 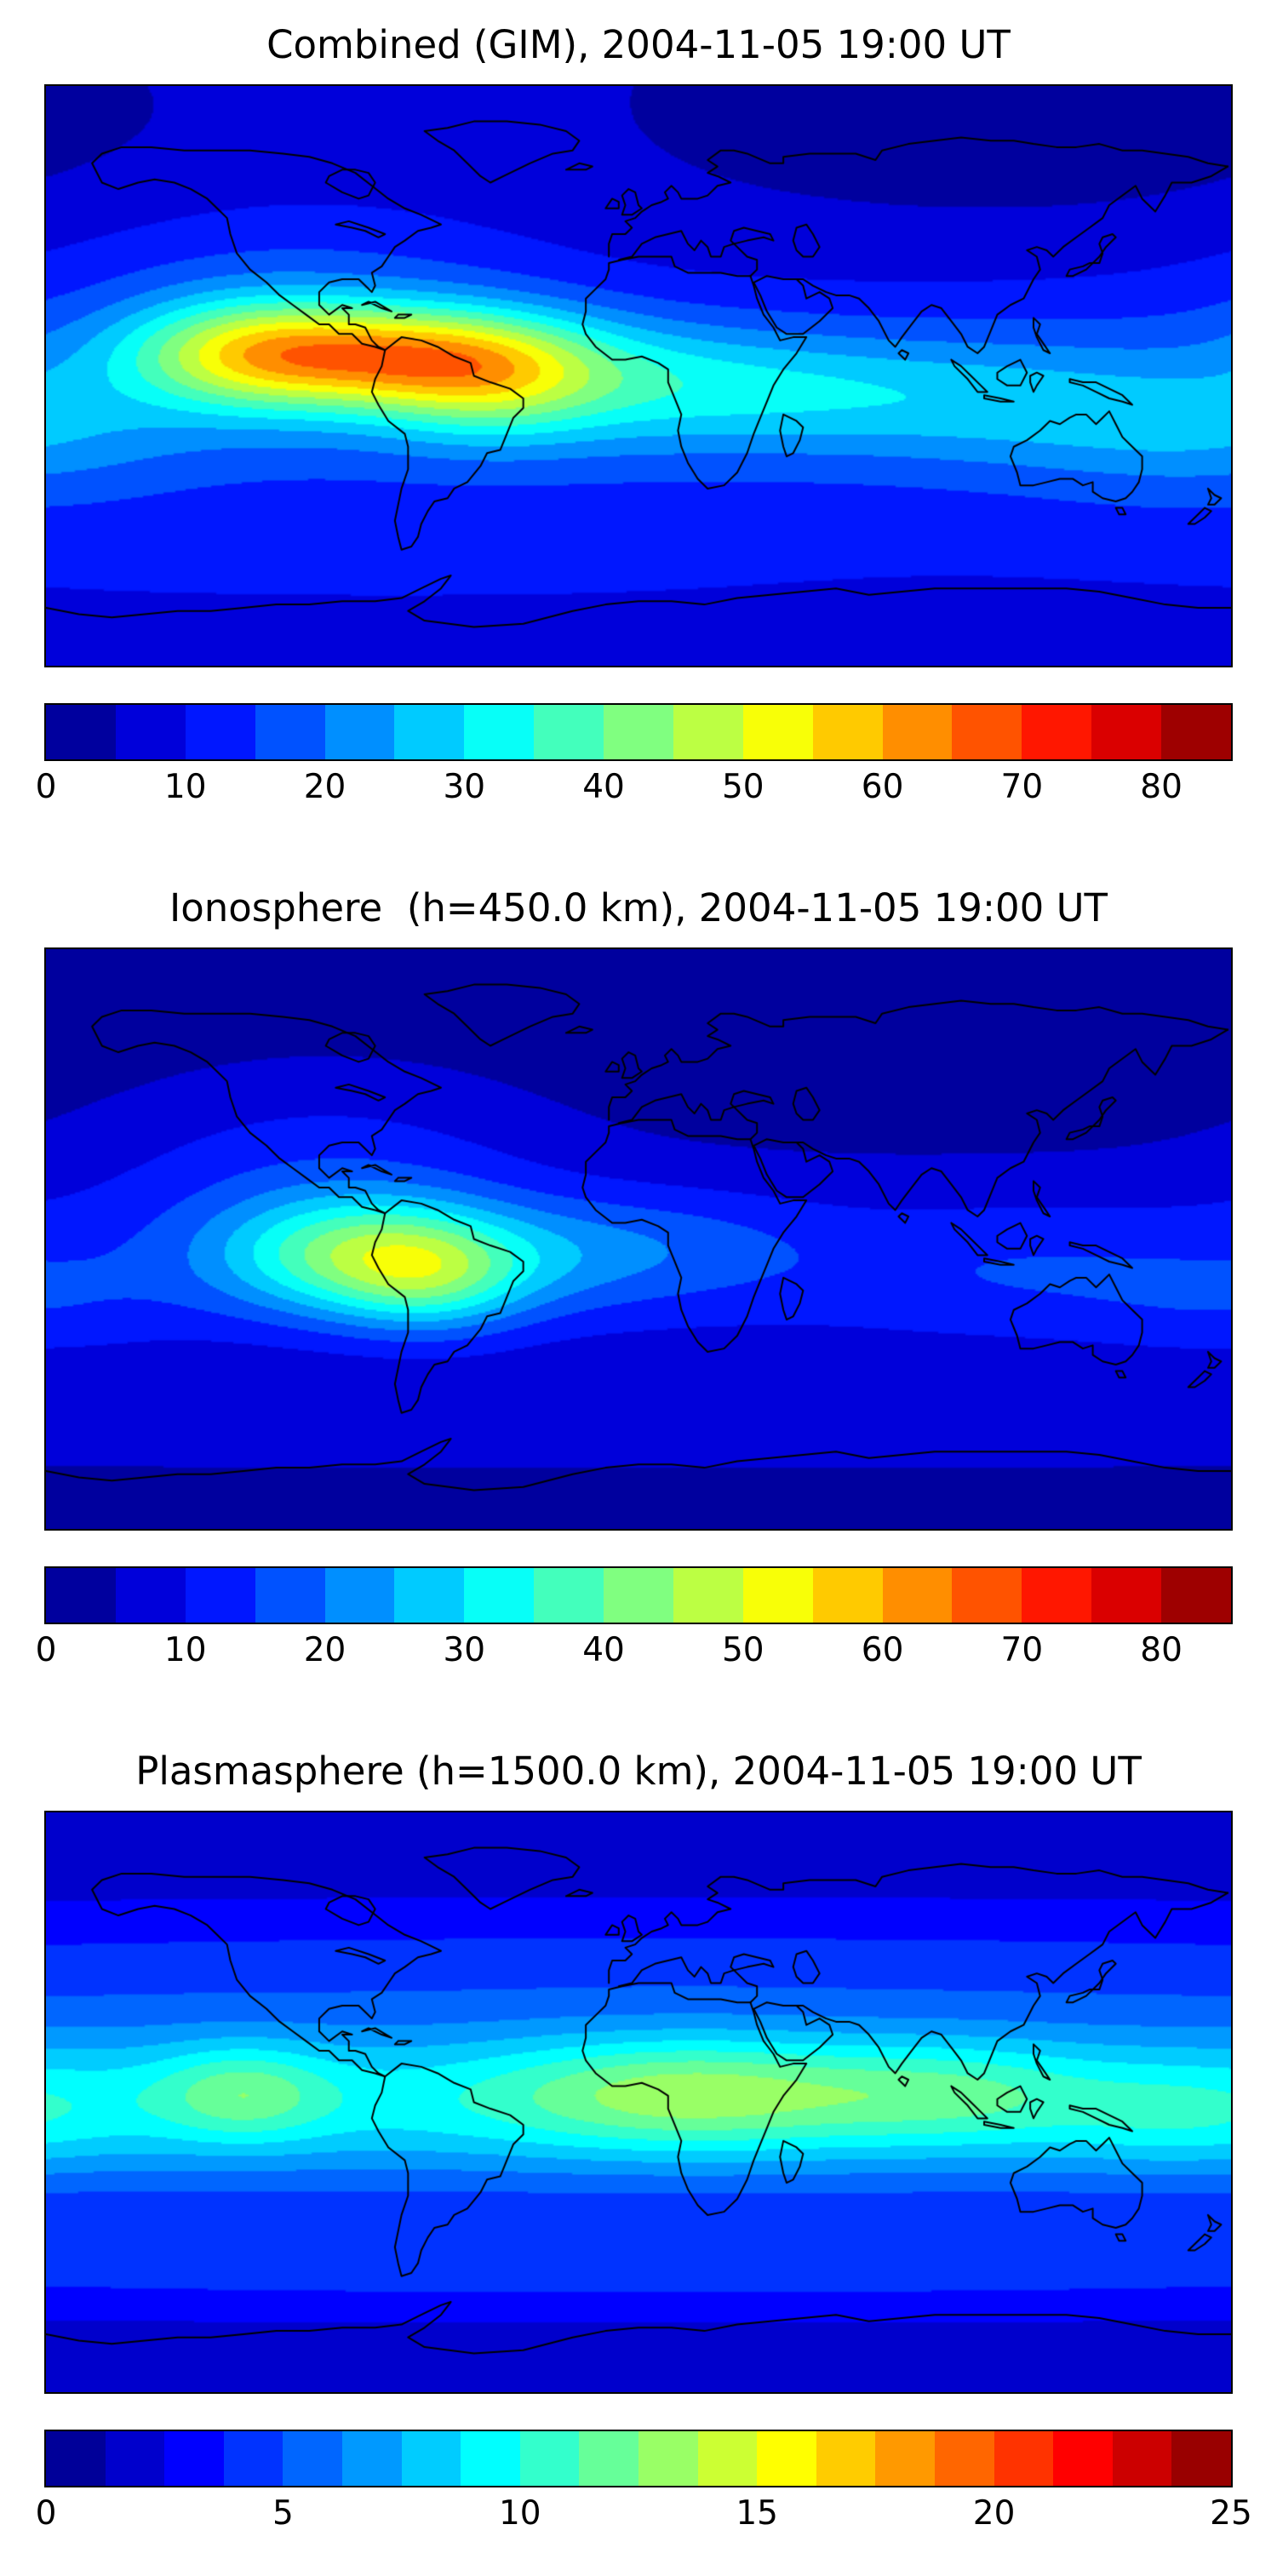 I want to click on colorbar-ticks-combined: 0 10 20 30 40 50 60 70 80, so click(x=633, y=790).